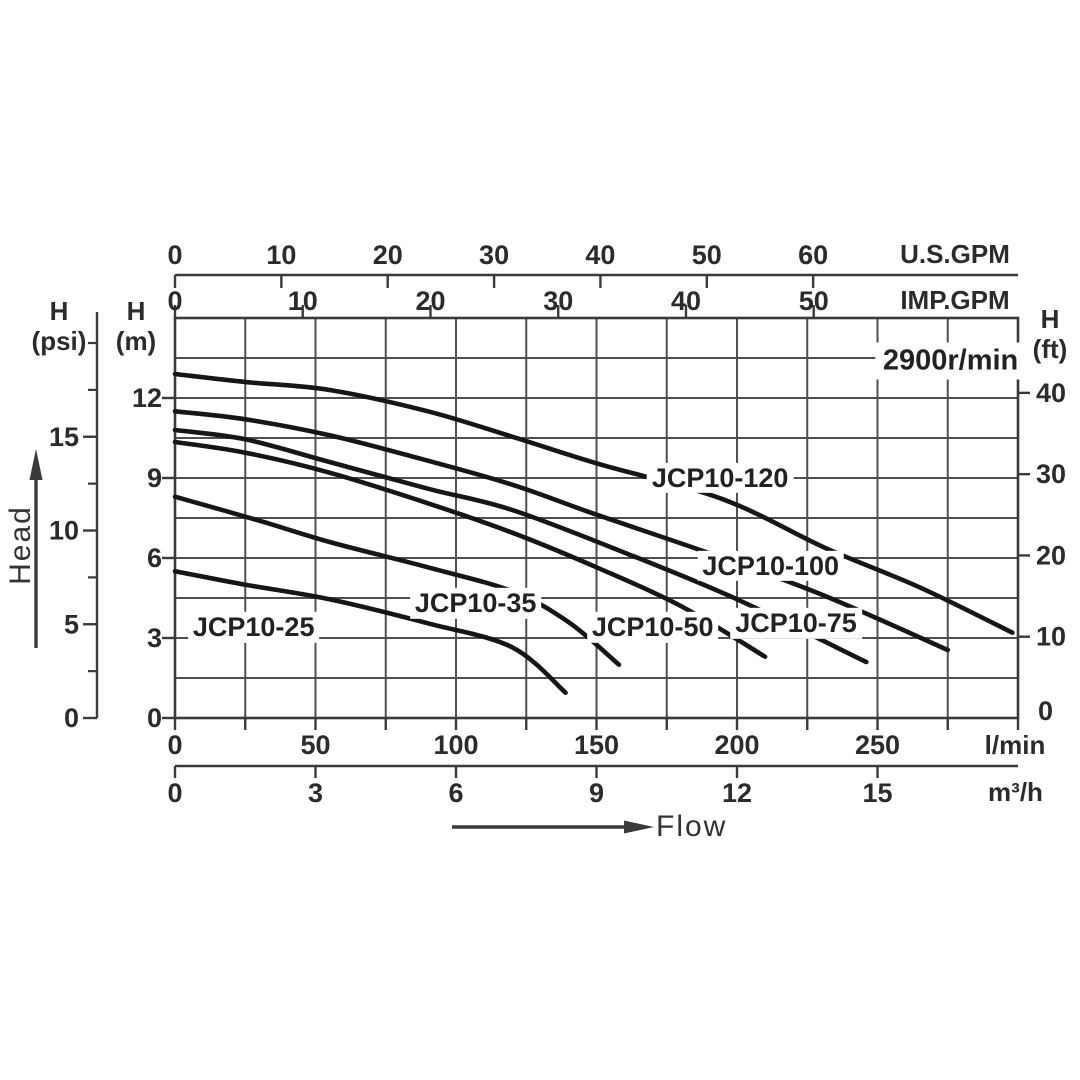 The image size is (1080, 1080). Describe the element at coordinates (174, 301) in the screenshot. I see `imp-gpm-tick-label: 0` at that location.